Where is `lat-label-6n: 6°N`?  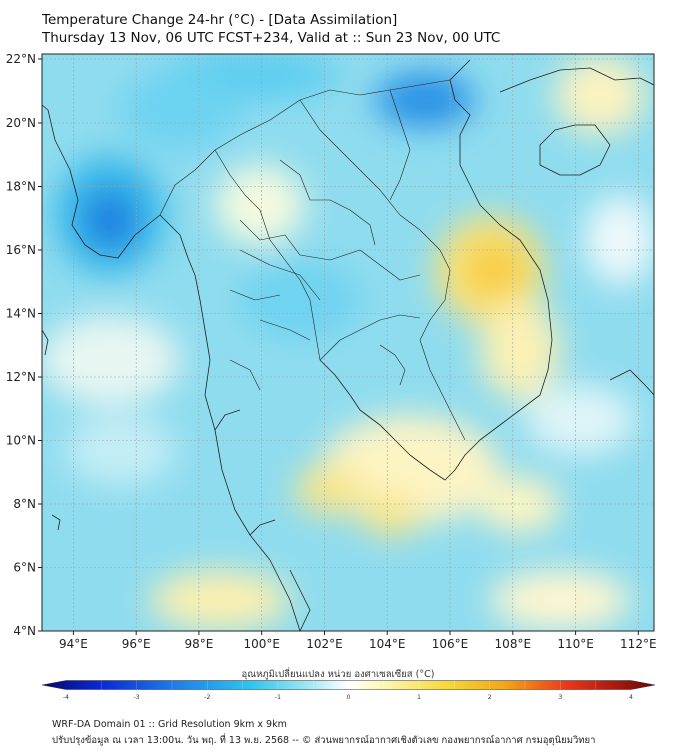 lat-label-6n: 6°N is located at coordinates (24, 568).